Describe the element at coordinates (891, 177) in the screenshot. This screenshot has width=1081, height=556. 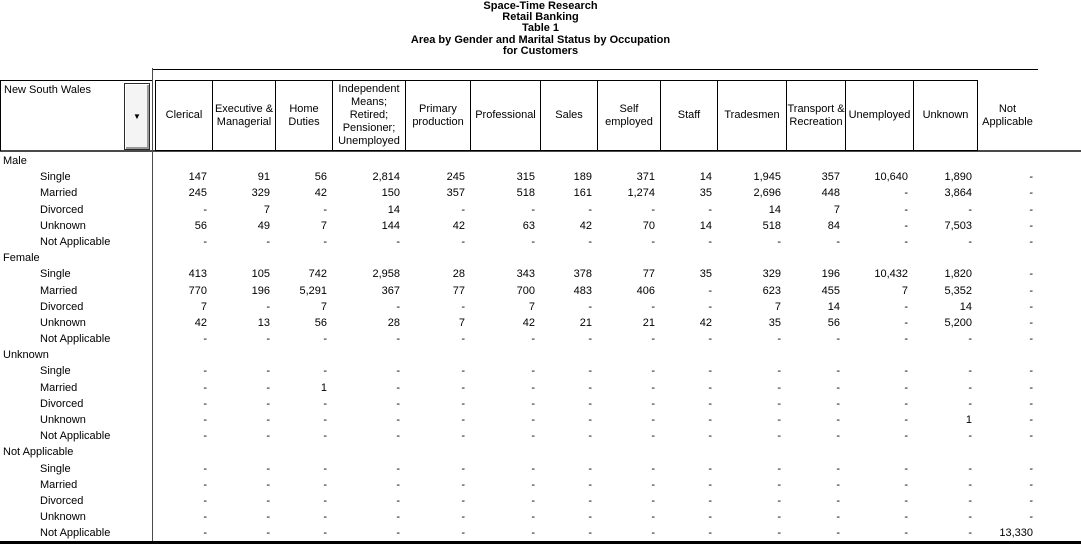
I see `value-cell: 10,640` at that location.